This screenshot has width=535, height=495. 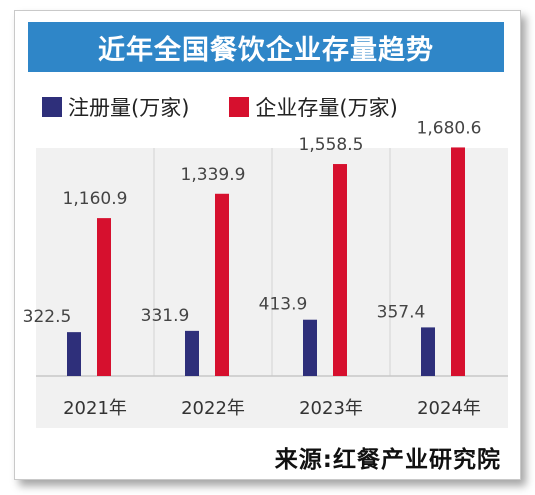 What do you see at coordinates (331, 408) in the screenshot?
I see `x-tick-label: 2023年` at bounding box center [331, 408].